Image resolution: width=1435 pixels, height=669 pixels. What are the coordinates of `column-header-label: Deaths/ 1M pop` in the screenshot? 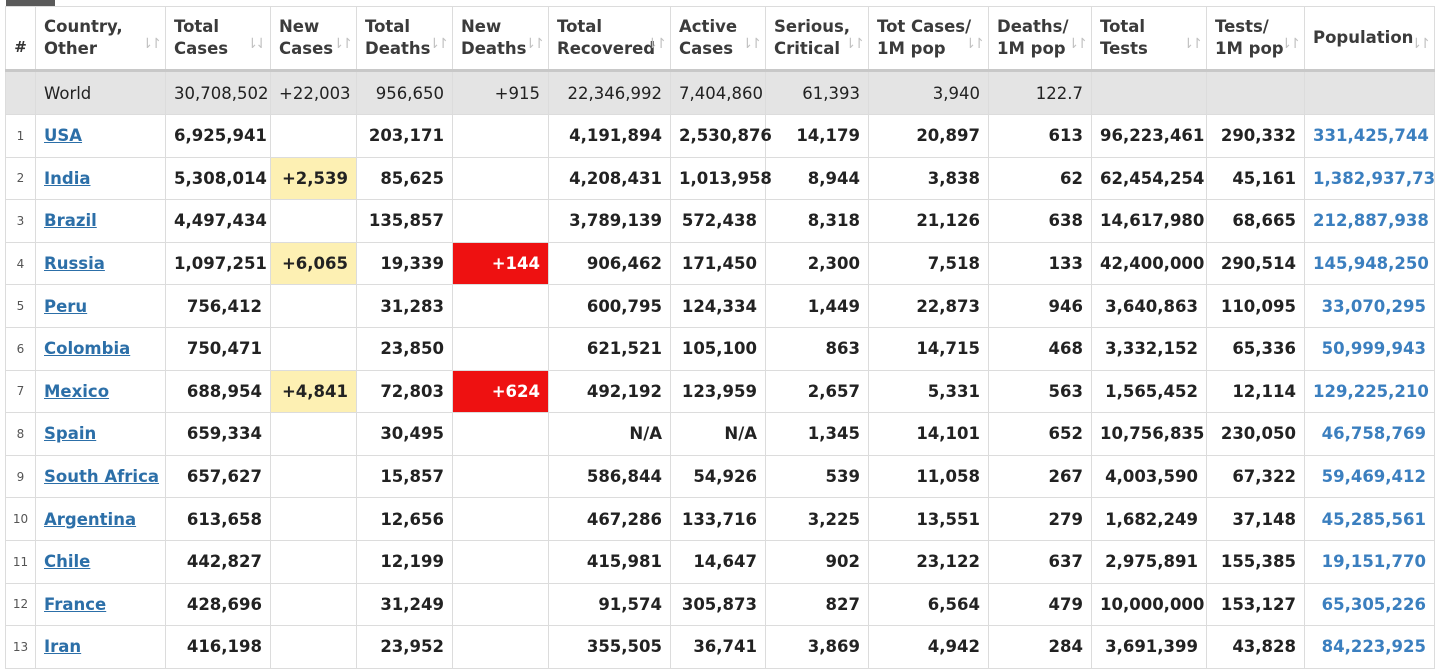 It's located at (1033, 37).